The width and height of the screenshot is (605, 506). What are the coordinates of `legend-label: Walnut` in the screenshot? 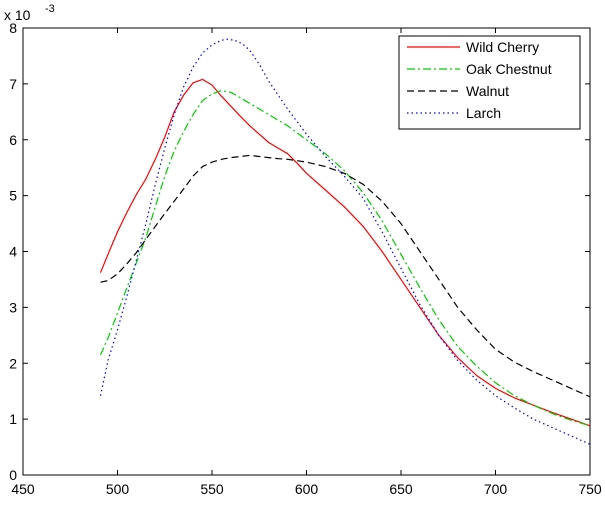 It's located at (487, 91).